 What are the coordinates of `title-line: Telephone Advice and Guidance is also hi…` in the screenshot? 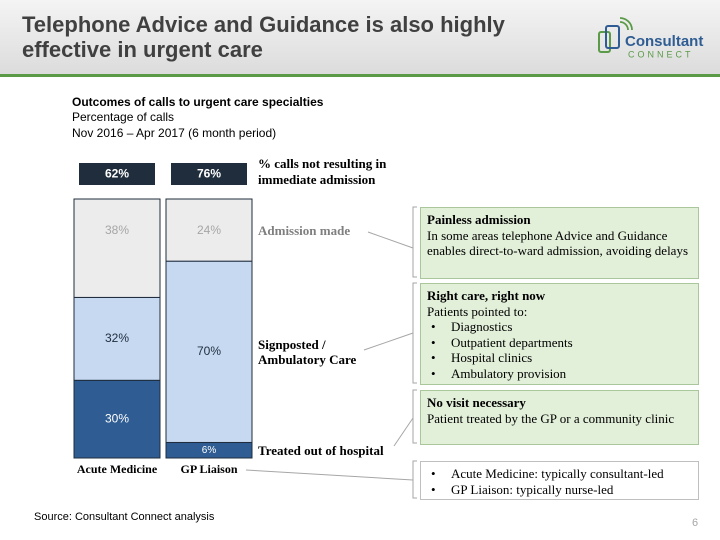 It's located at (263, 24).